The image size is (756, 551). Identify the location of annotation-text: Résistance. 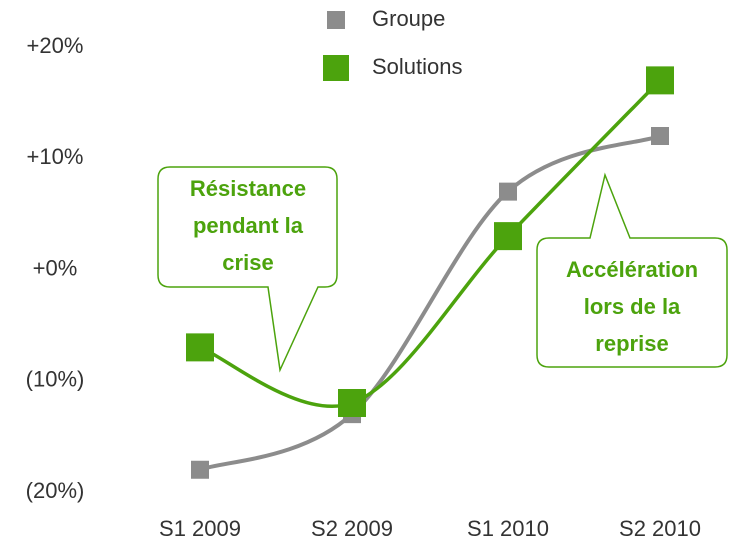
(248, 188).